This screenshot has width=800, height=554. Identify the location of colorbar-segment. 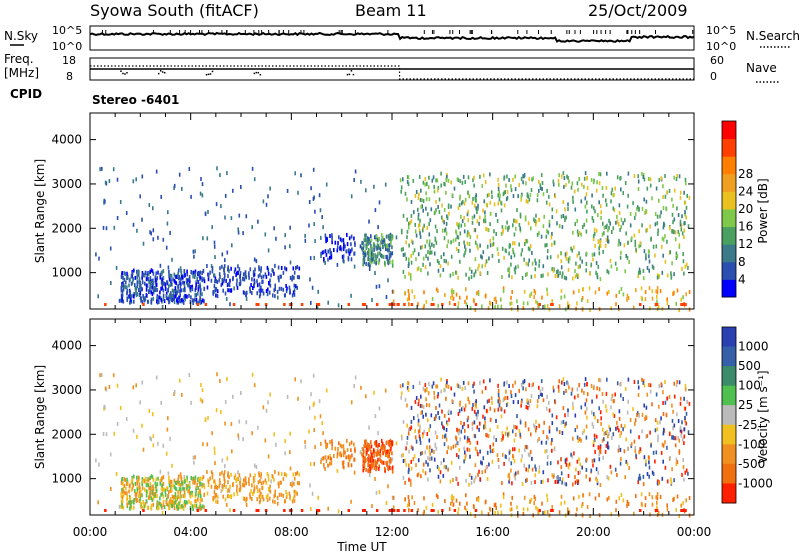
(729, 376).